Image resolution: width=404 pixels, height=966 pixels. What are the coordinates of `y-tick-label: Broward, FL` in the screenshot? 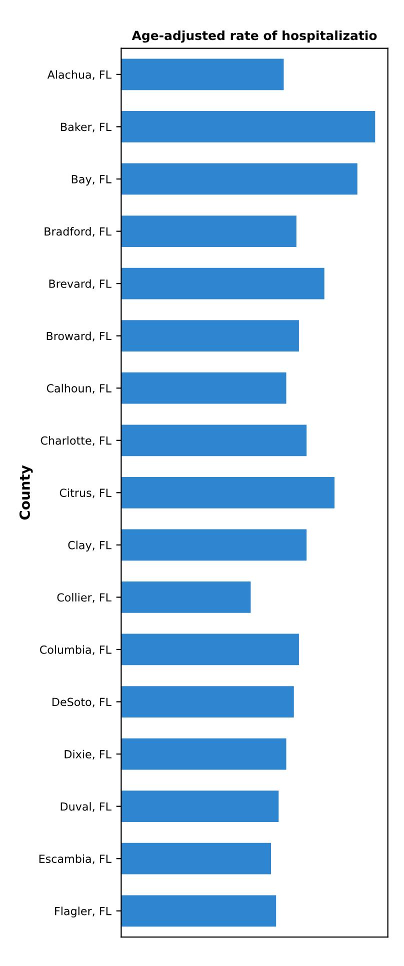 It's located at (79, 337).